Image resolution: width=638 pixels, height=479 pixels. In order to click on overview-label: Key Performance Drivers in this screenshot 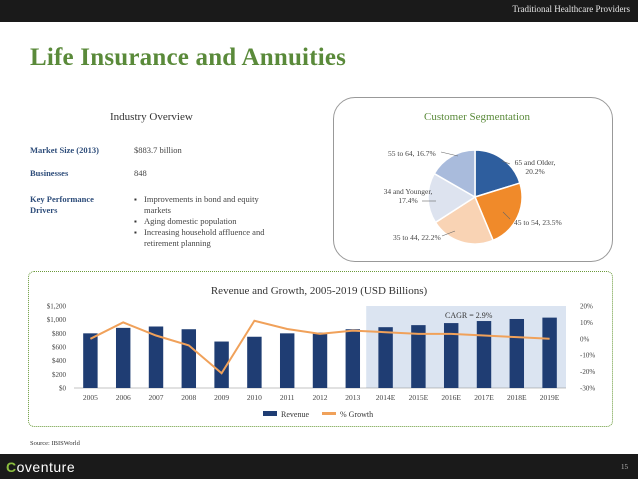, I will do `click(62, 204)`.